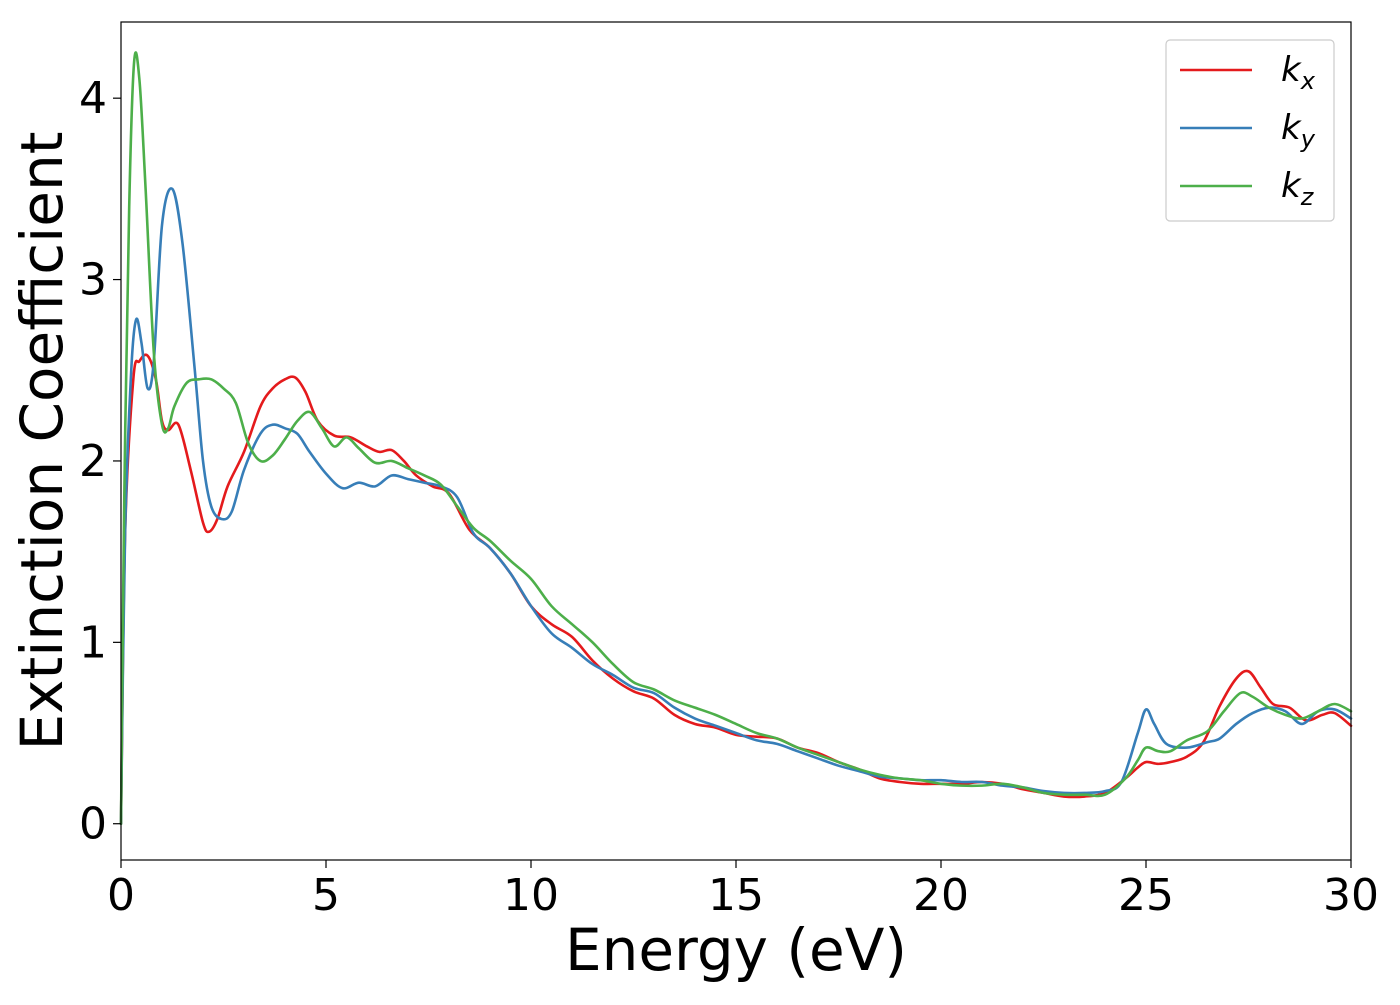 The width and height of the screenshot is (1400, 1005). I want to click on y-tick-label: 2, so click(93, 461).